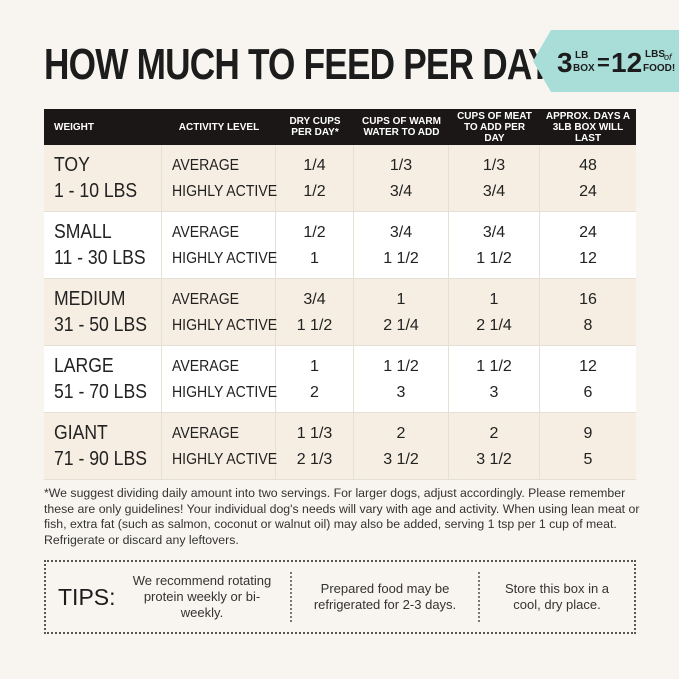  Describe the element at coordinates (219, 127) in the screenshot. I see `column-header: ACTIVITY LEVEL` at that location.